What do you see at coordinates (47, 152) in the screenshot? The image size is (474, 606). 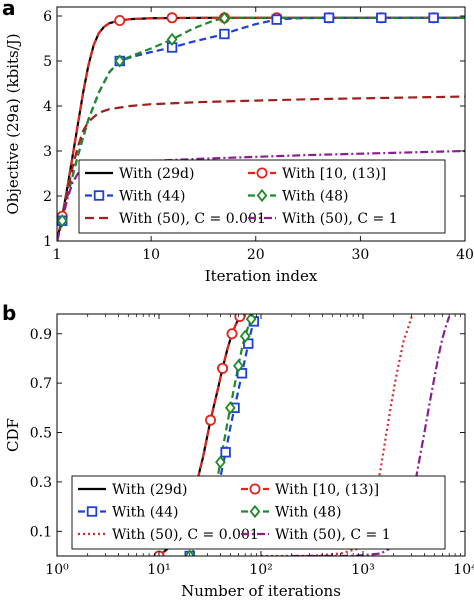 I see `y-tick-label: 3` at bounding box center [47, 152].